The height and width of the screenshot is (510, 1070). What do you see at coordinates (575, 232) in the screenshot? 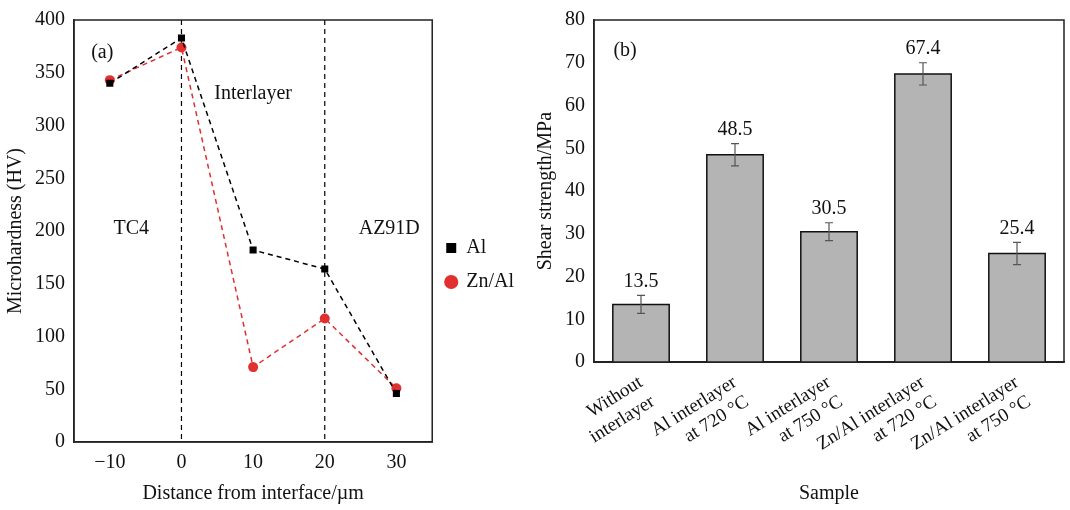
I see `y-tick-label: 30` at bounding box center [575, 232].